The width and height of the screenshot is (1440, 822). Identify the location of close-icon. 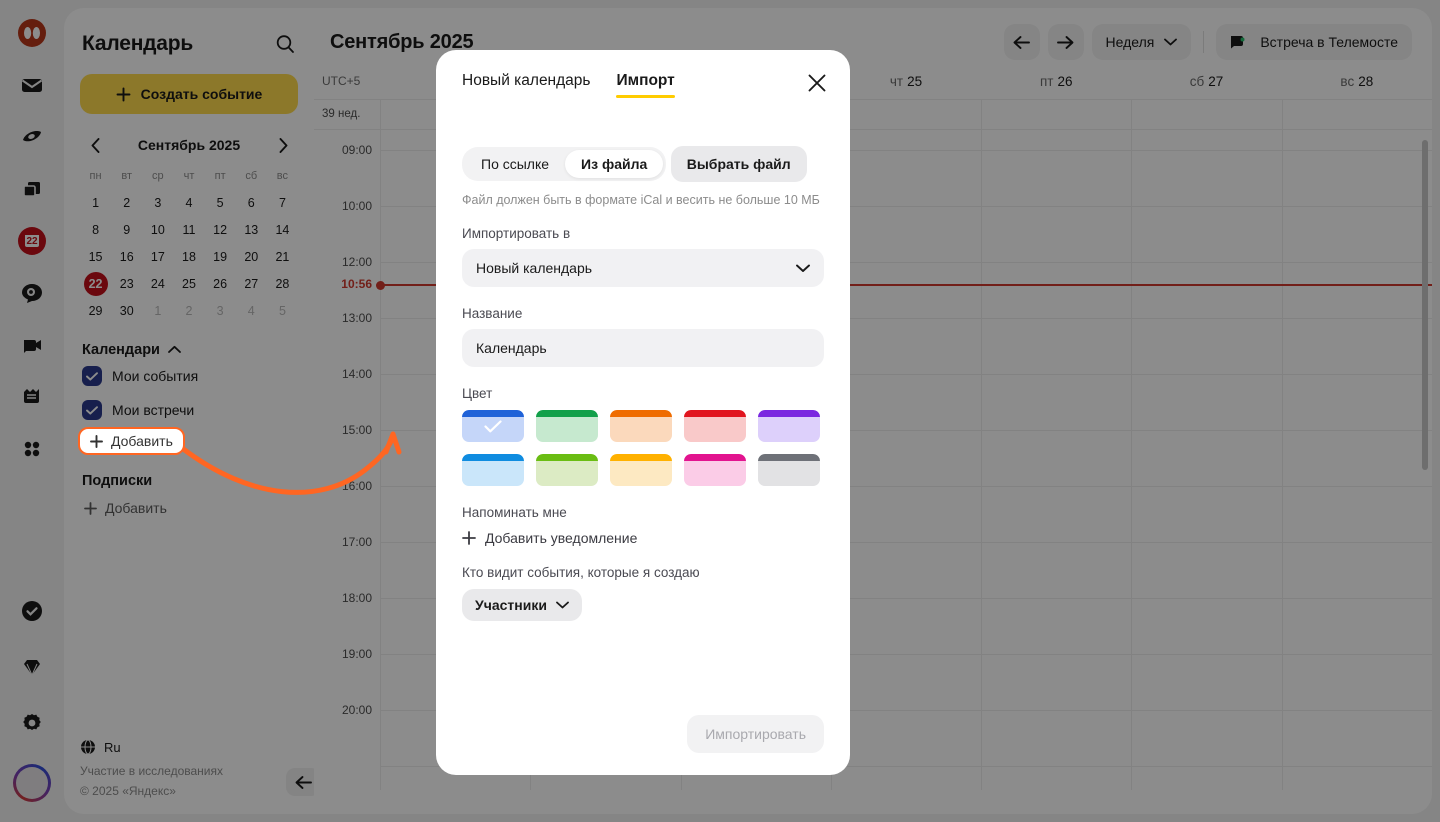
(817, 83).